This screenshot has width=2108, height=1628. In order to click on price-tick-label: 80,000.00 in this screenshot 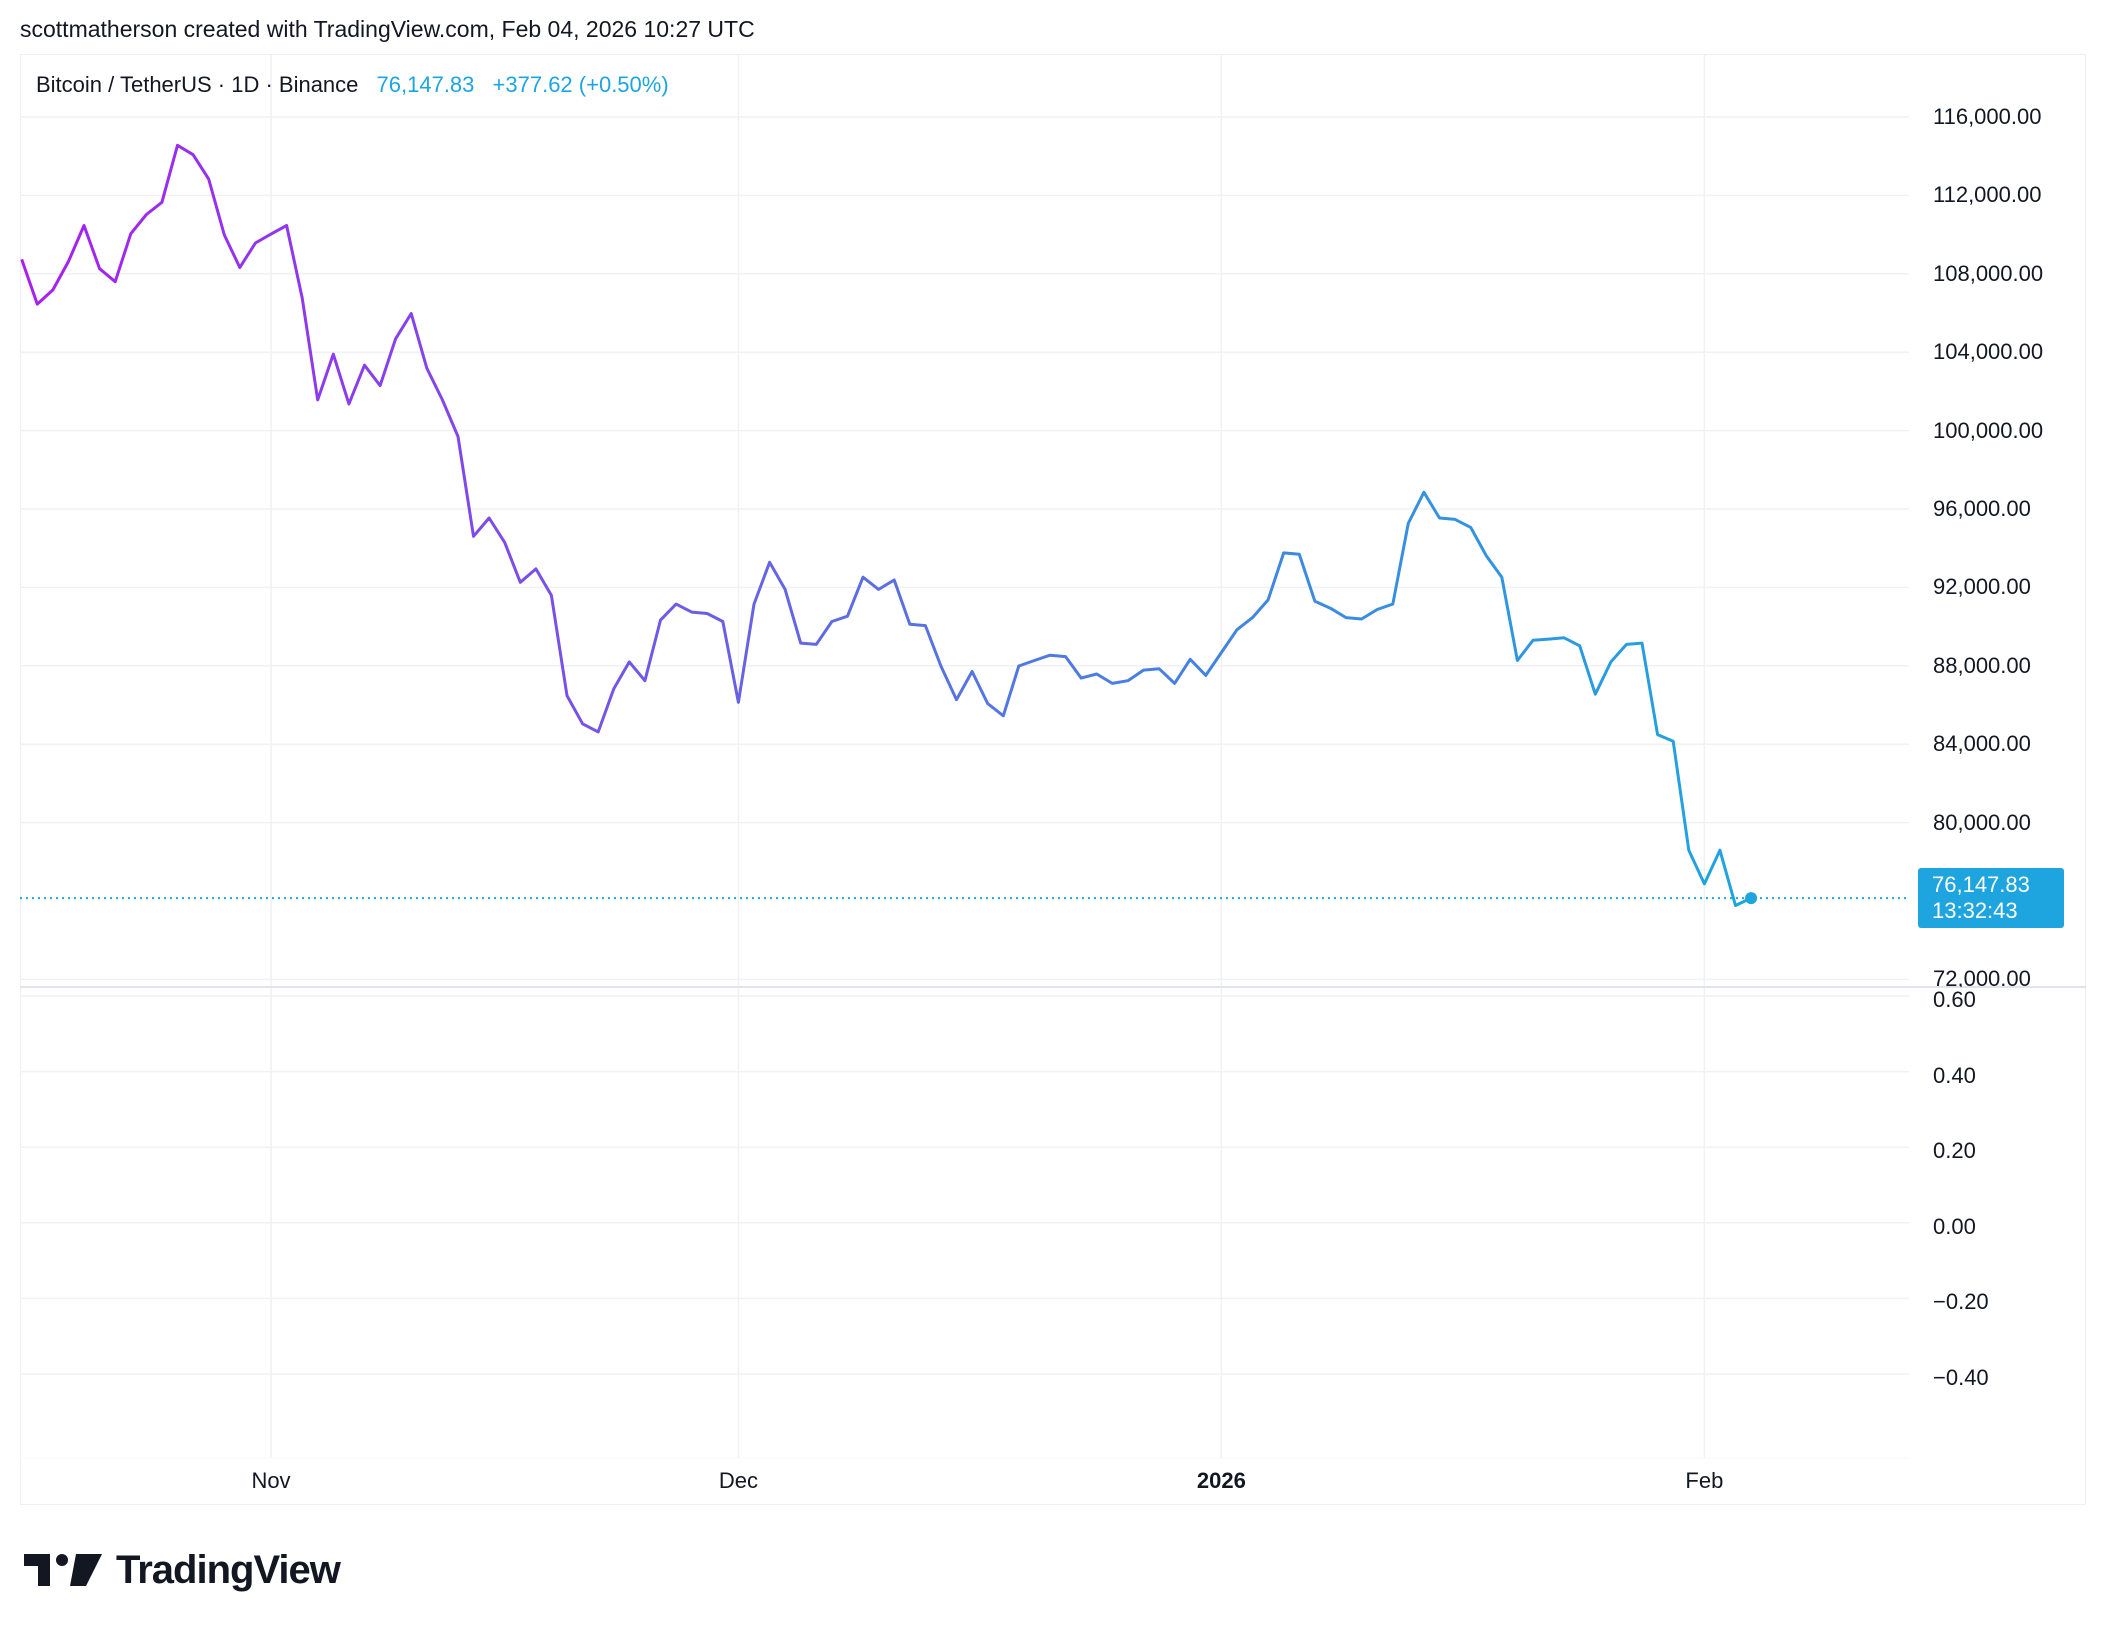, I will do `click(1982, 822)`.